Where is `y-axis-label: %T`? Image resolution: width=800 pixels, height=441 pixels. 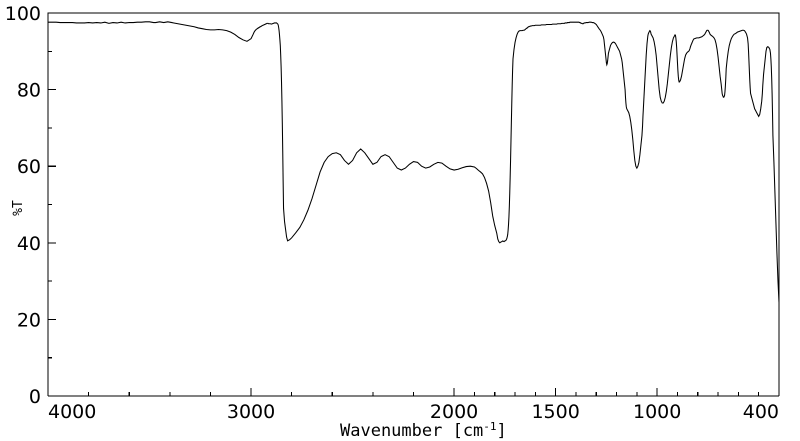 y-axis-label: %T is located at coordinates (18, 208).